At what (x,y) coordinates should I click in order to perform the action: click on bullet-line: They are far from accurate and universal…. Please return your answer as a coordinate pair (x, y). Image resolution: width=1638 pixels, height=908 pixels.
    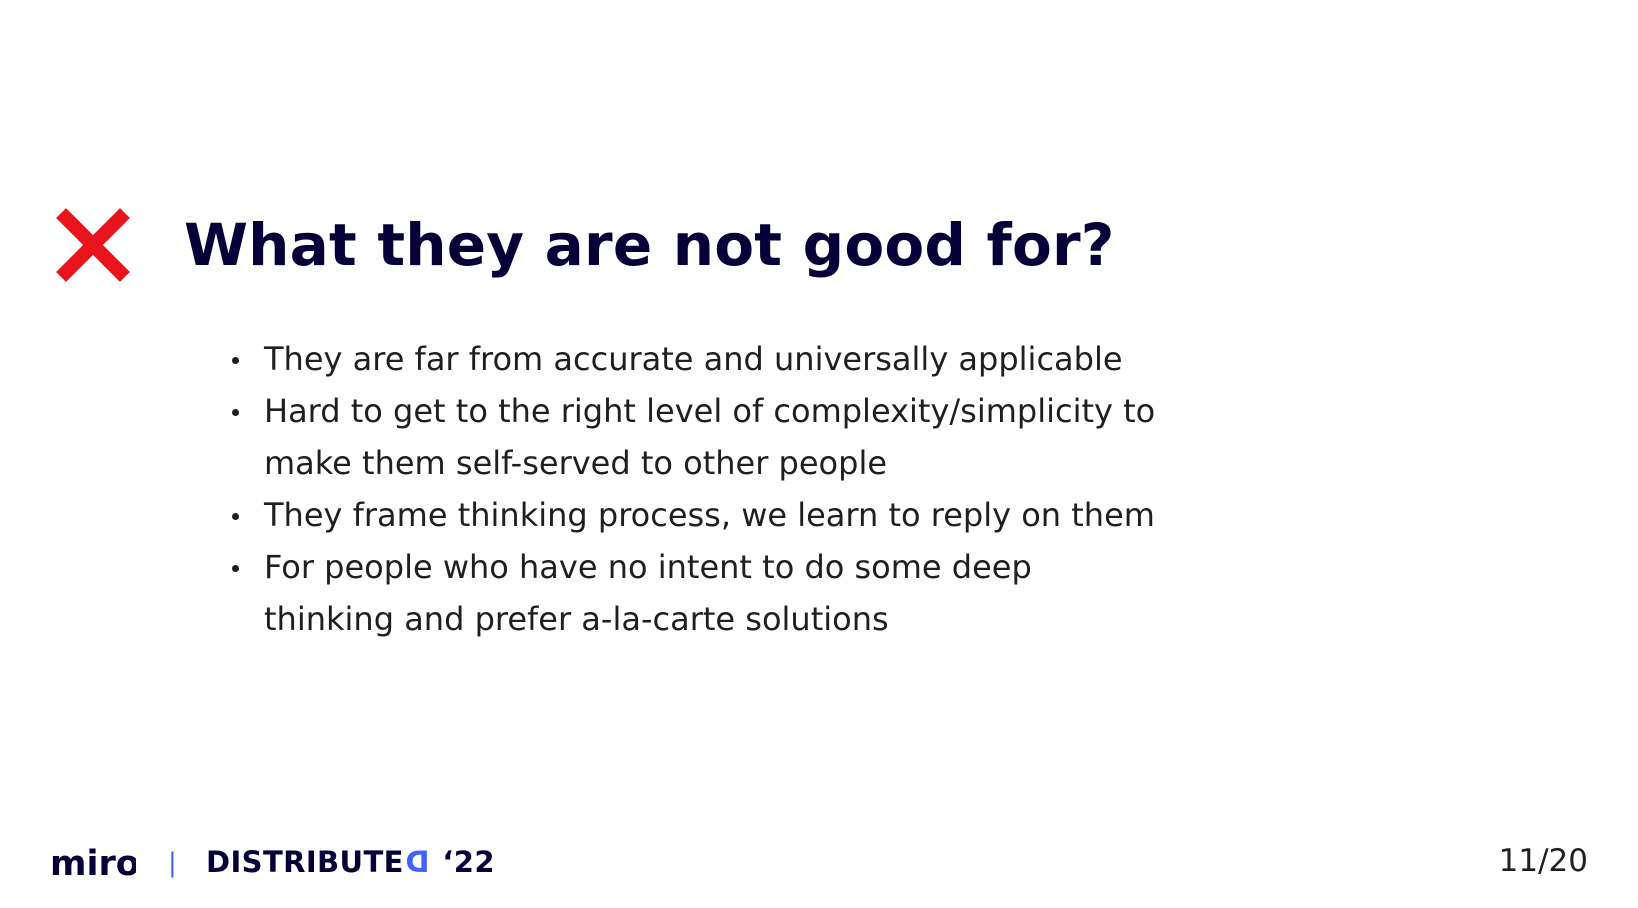
    Looking at the image, I should click on (693, 359).